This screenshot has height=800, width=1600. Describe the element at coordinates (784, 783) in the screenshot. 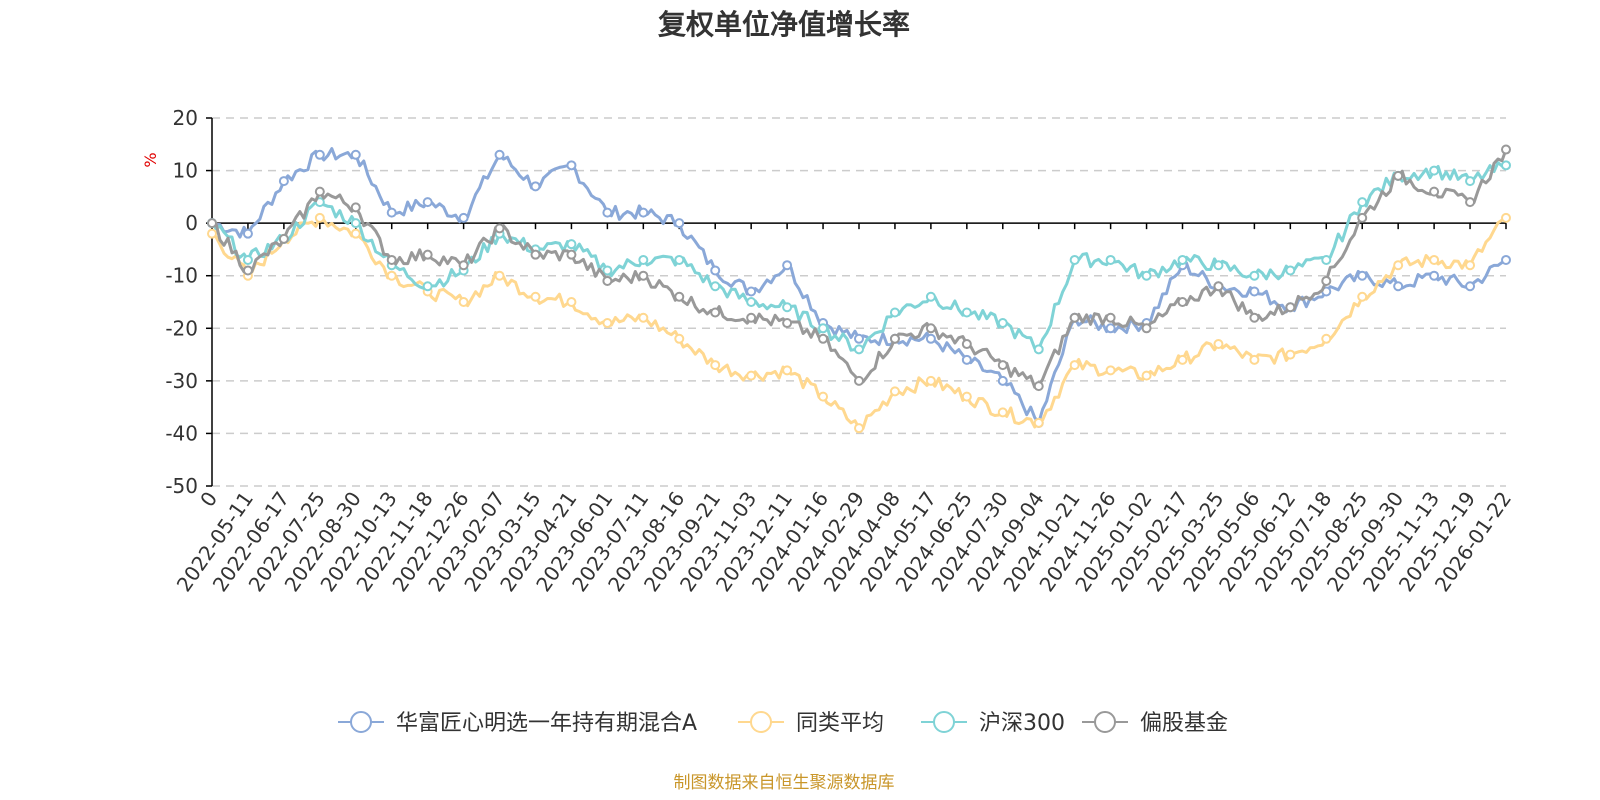

I see `data-source-note: 制图数据来自恒生聚源数据库` at that location.